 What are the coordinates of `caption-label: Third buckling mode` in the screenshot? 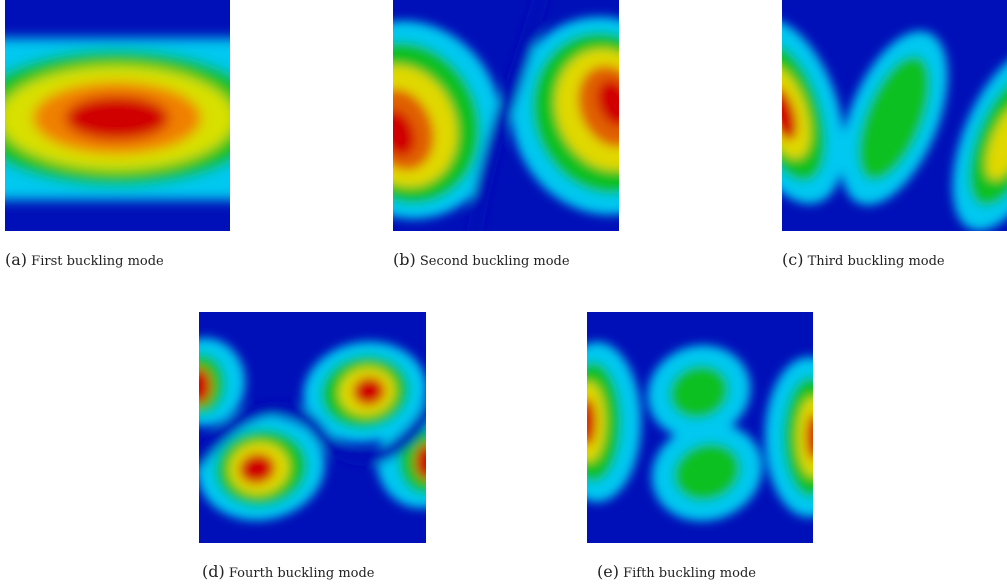 It's located at (876, 261).